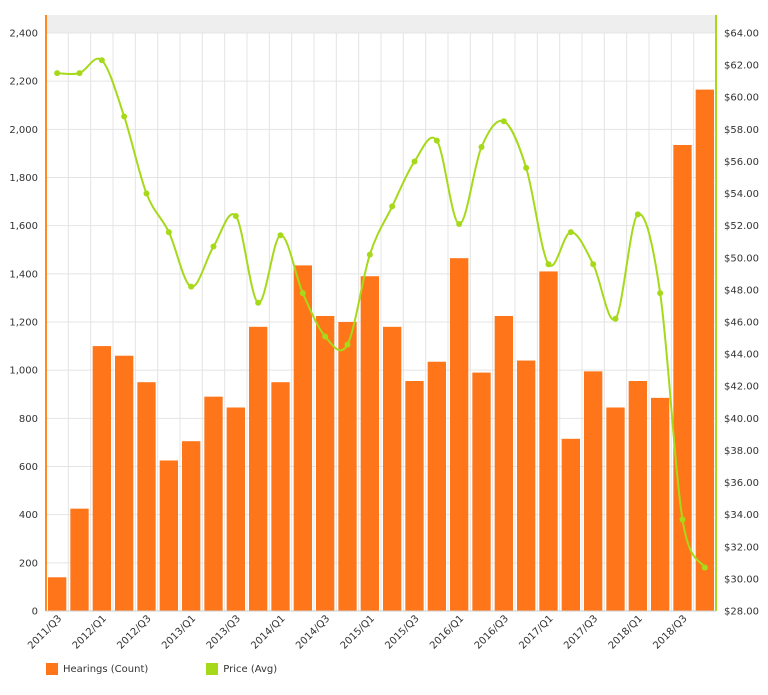  I want to click on y-left-tick-label: 2,000, so click(23, 130).